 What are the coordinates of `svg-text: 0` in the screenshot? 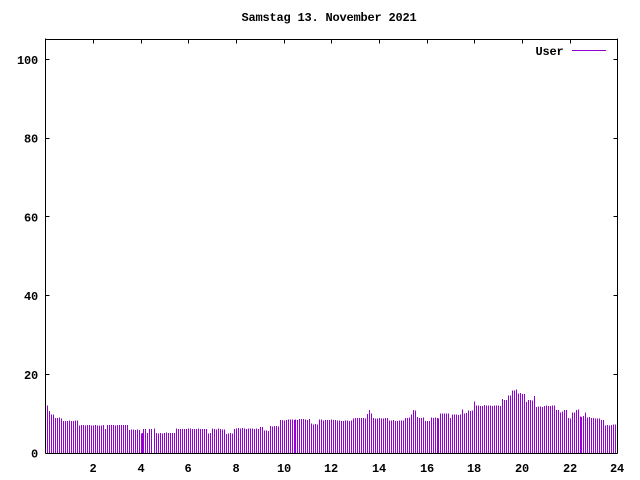 It's located at (34, 455).